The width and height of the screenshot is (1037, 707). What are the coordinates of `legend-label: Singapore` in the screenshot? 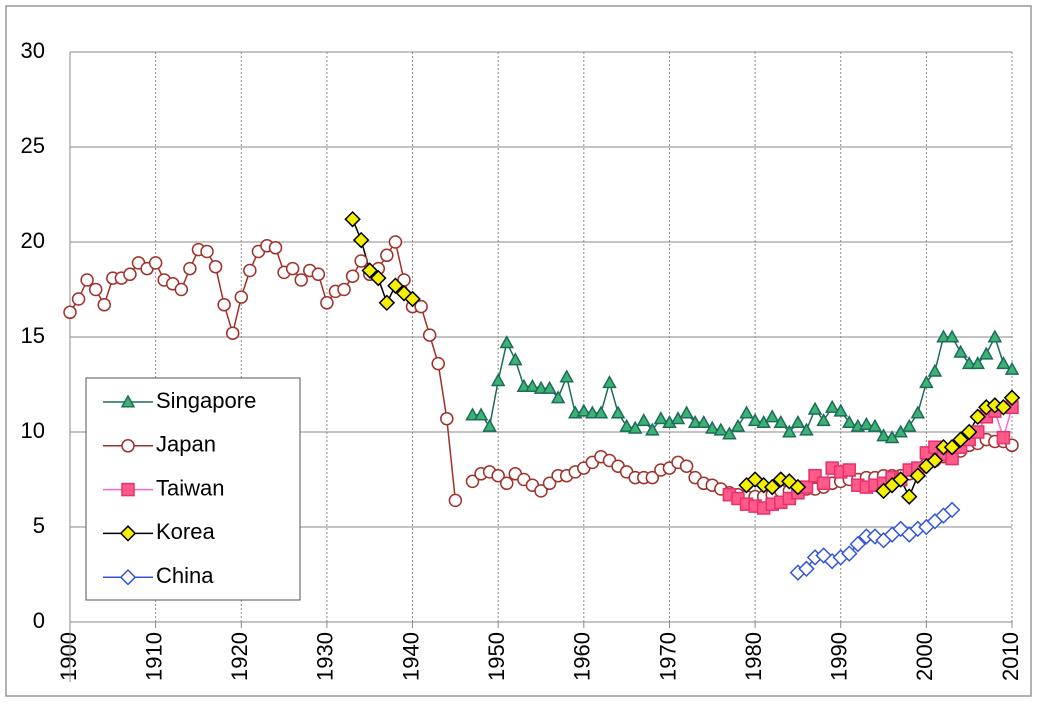 It's located at (206, 400).